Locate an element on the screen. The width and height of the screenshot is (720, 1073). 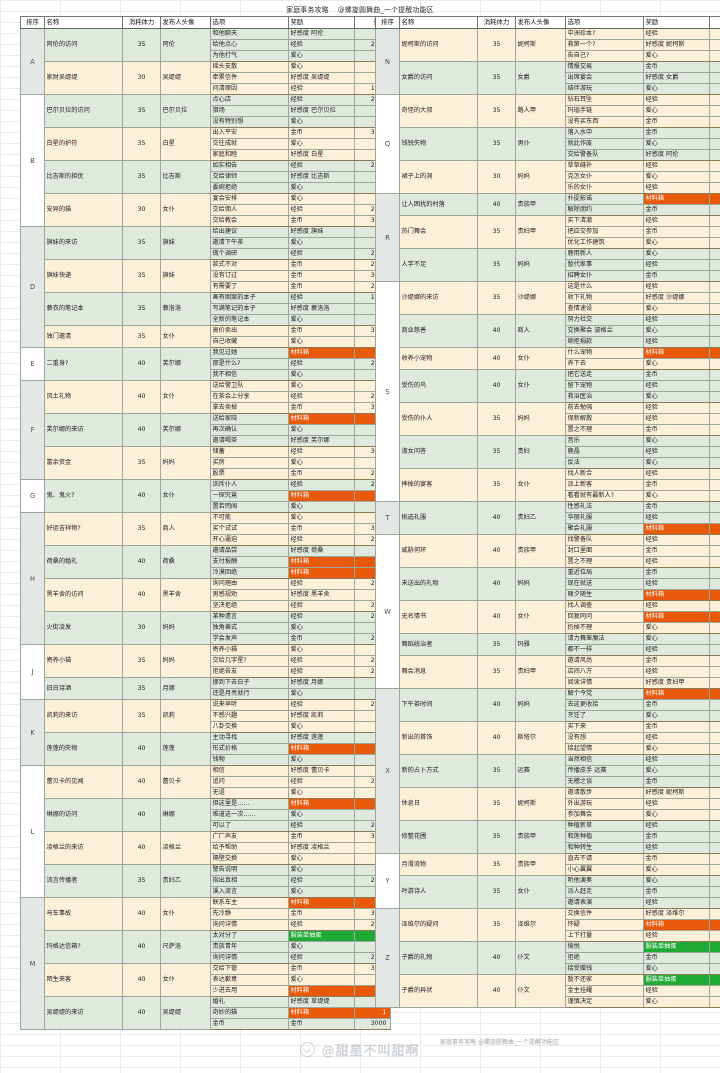
option-cell: 性感礼法 is located at coordinates (604, 507).